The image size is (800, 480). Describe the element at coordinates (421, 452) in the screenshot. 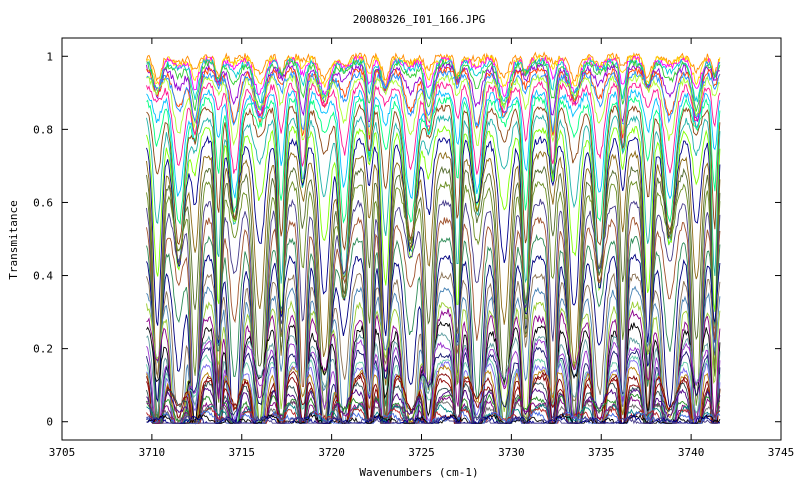

I see `x-tick-label: 3725` at that location.